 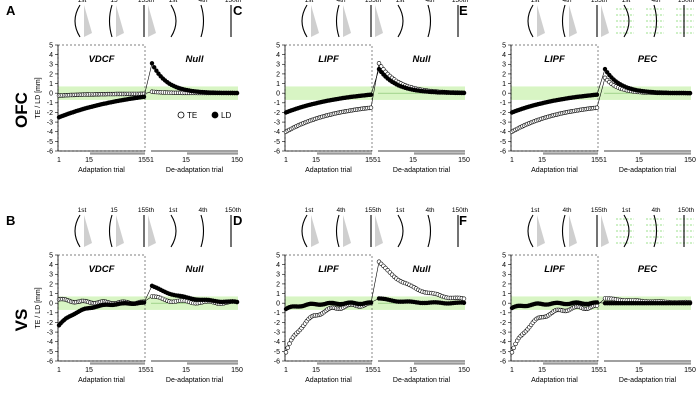 I want to click on row-label-vs: VS, so click(x=21, y=320).